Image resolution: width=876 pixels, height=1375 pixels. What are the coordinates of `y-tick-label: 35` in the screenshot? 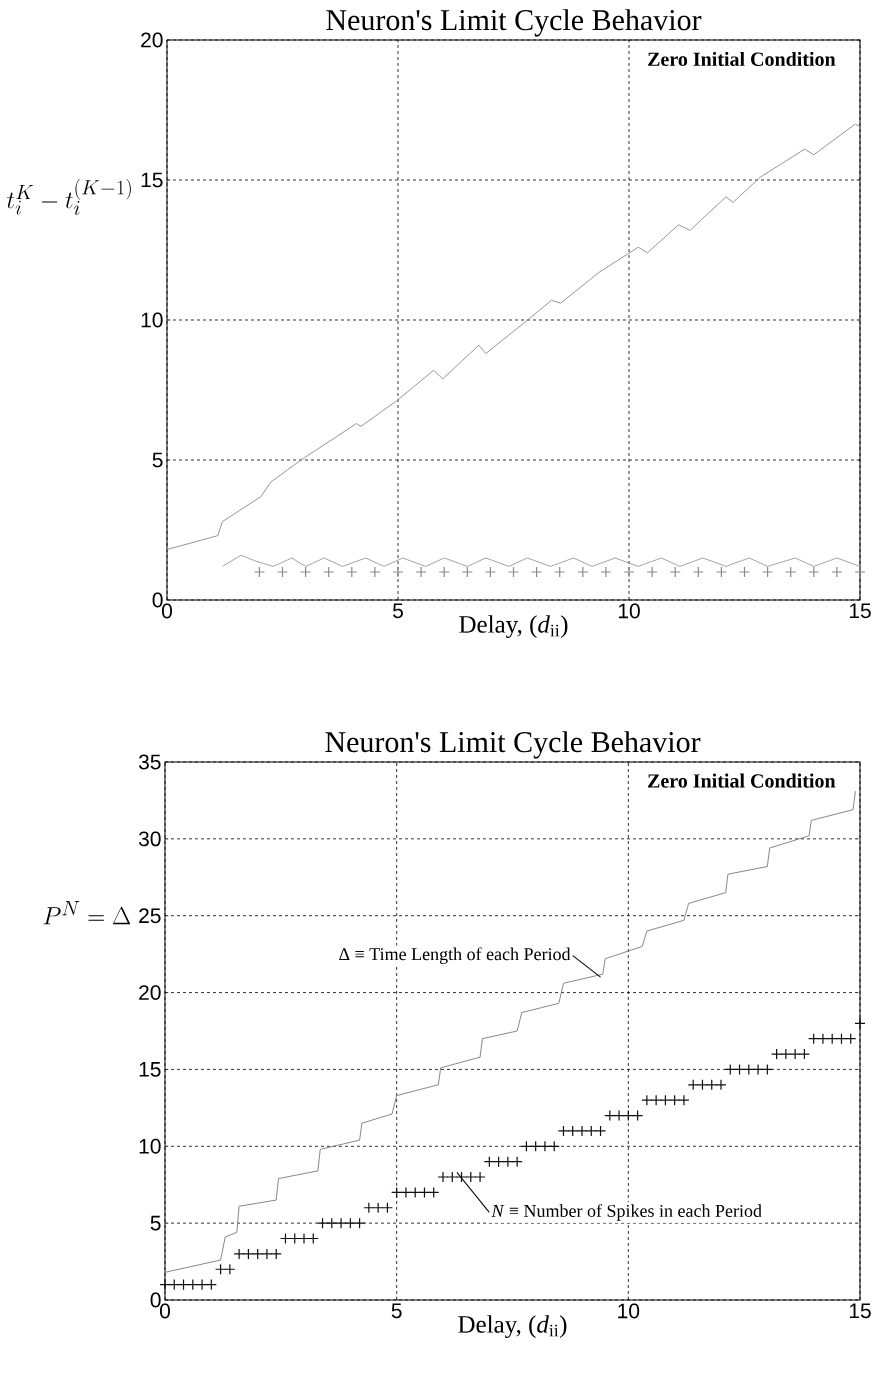 It's located at (149, 762).